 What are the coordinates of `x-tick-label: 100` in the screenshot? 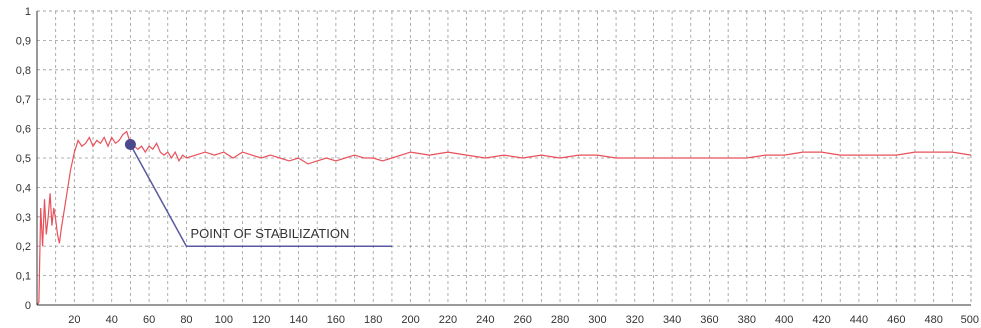 It's located at (224, 320).